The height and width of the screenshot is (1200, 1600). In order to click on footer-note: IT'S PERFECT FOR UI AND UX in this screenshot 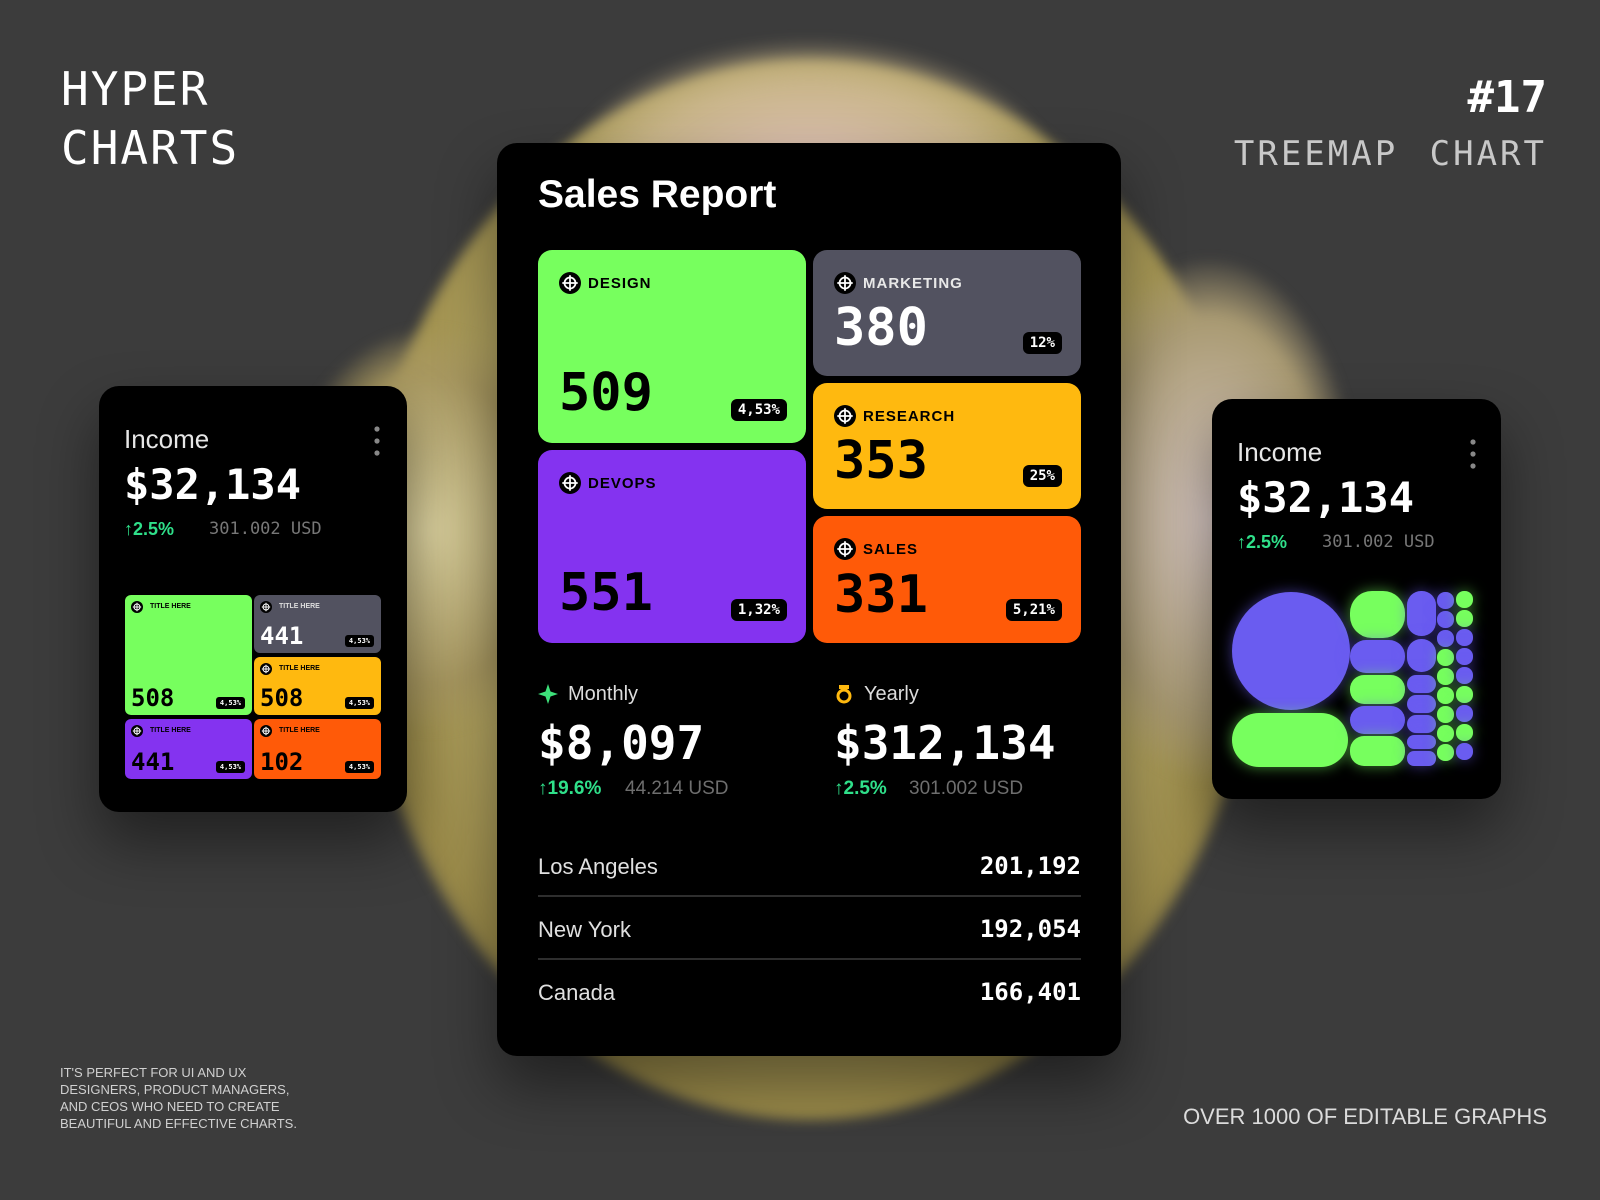, I will do `click(153, 1072)`.